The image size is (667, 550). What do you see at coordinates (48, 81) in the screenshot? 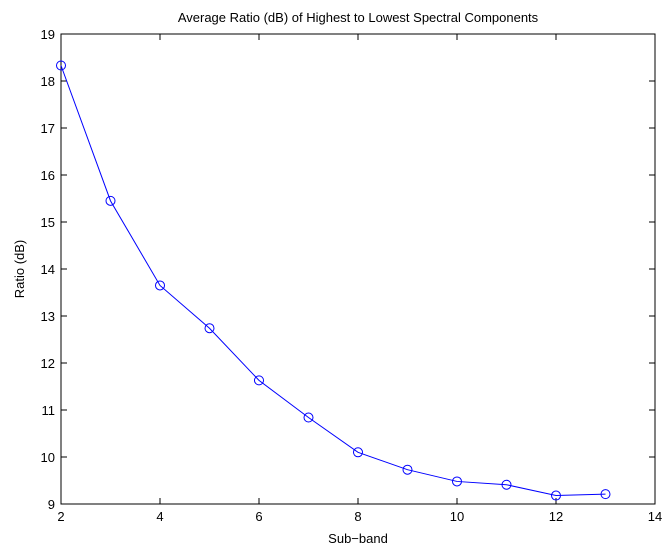
I see `y-tick-label: 18` at bounding box center [48, 81].